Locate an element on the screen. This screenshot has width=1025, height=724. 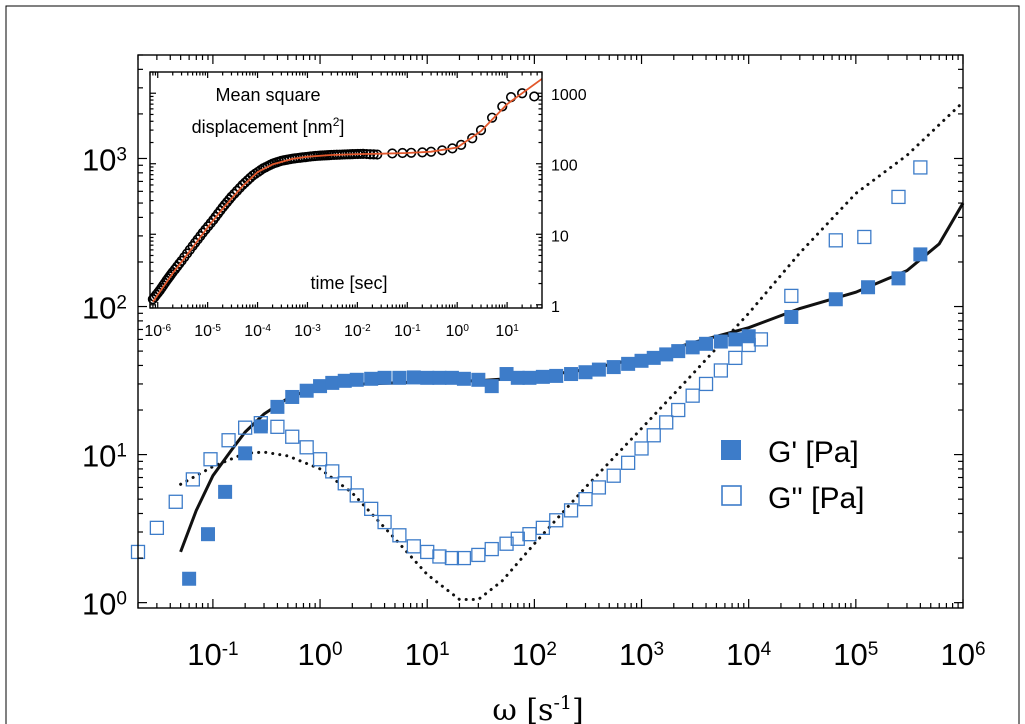
y-tick-label: 10⁰ is located at coordinates (104, 604).